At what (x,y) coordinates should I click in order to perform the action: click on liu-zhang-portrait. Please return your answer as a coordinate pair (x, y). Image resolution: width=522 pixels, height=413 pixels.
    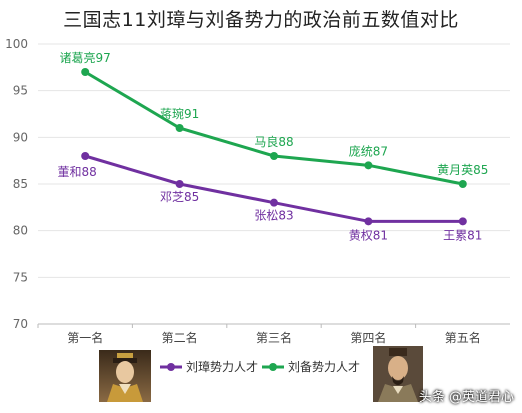
    Looking at the image, I should click on (125, 376).